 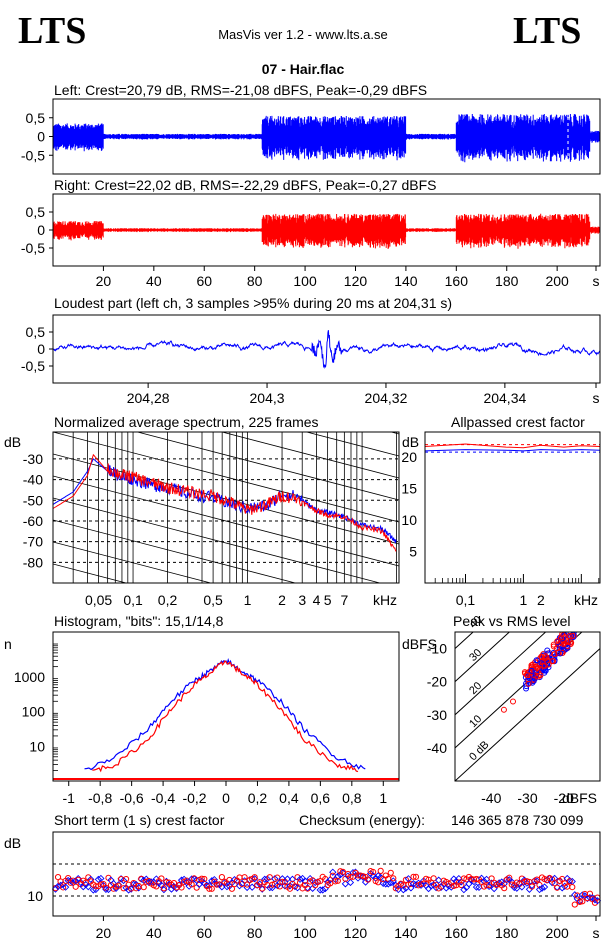 I want to click on spectrum-frame, so click(x=226, y=507).